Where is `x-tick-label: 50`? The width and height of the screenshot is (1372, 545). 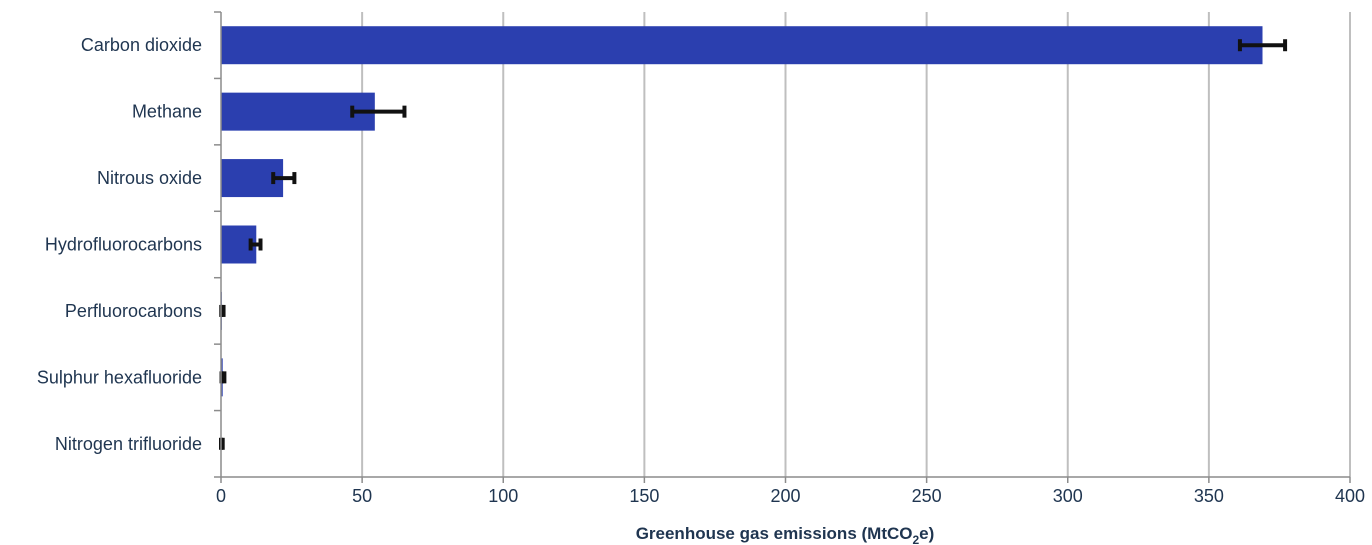
x-tick-label: 50 is located at coordinates (362, 496).